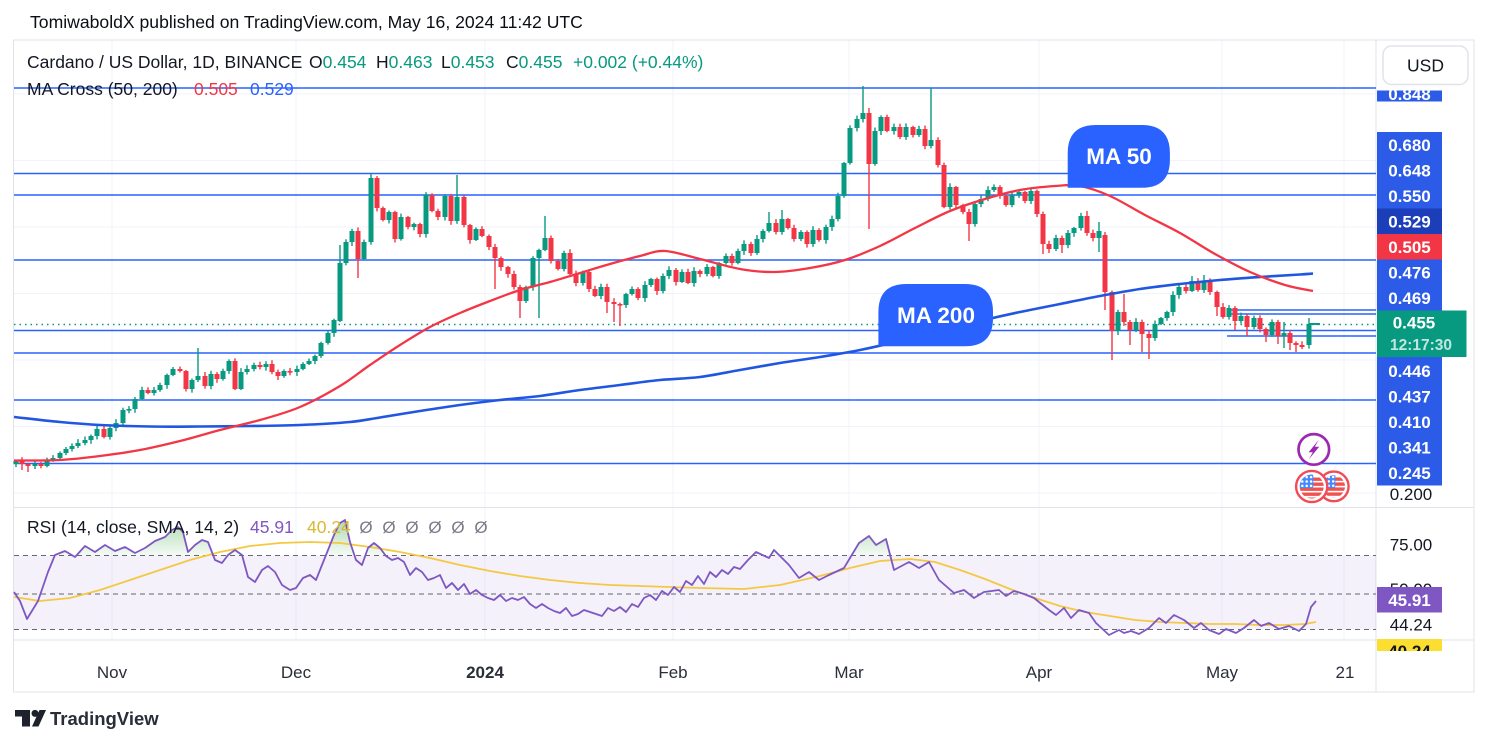  What do you see at coordinates (1118, 156) in the screenshot?
I see `svg-text: MA 50` at bounding box center [1118, 156].